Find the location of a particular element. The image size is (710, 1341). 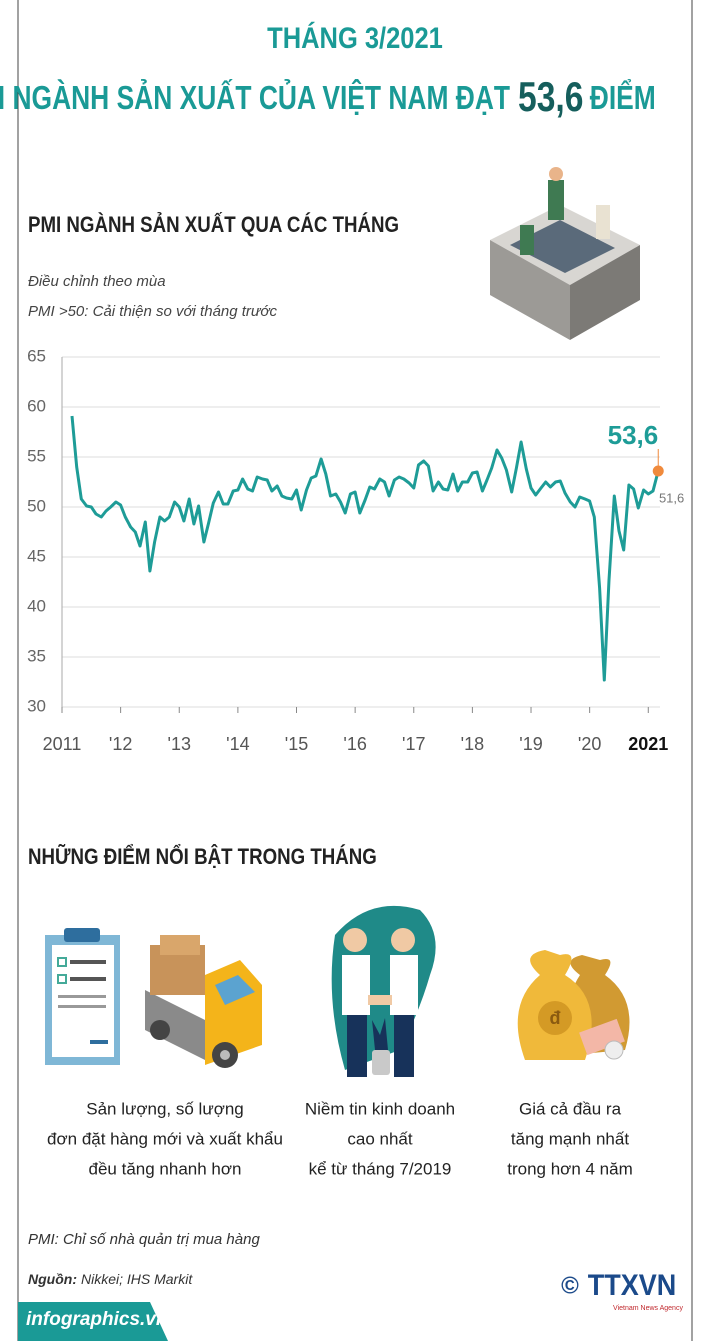

chart-title: PMI NGÀNH SẢN XUẤT QUA CÁC THÁNG is located at coordinates (213, 224).